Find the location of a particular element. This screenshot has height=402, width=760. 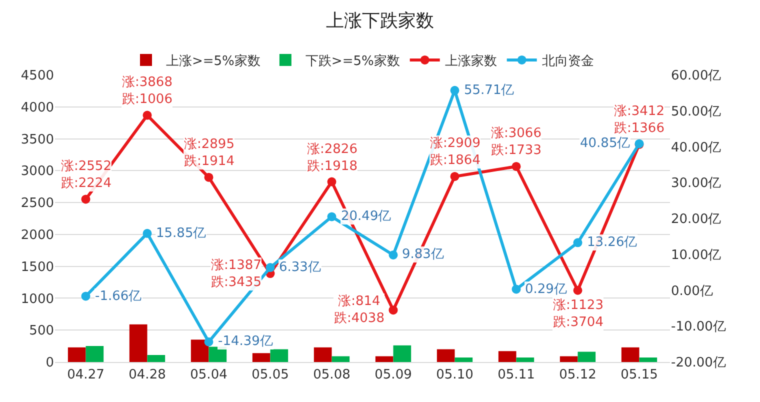

y2-tick-label: 20.00亿 is located at coordinates (696, 220).